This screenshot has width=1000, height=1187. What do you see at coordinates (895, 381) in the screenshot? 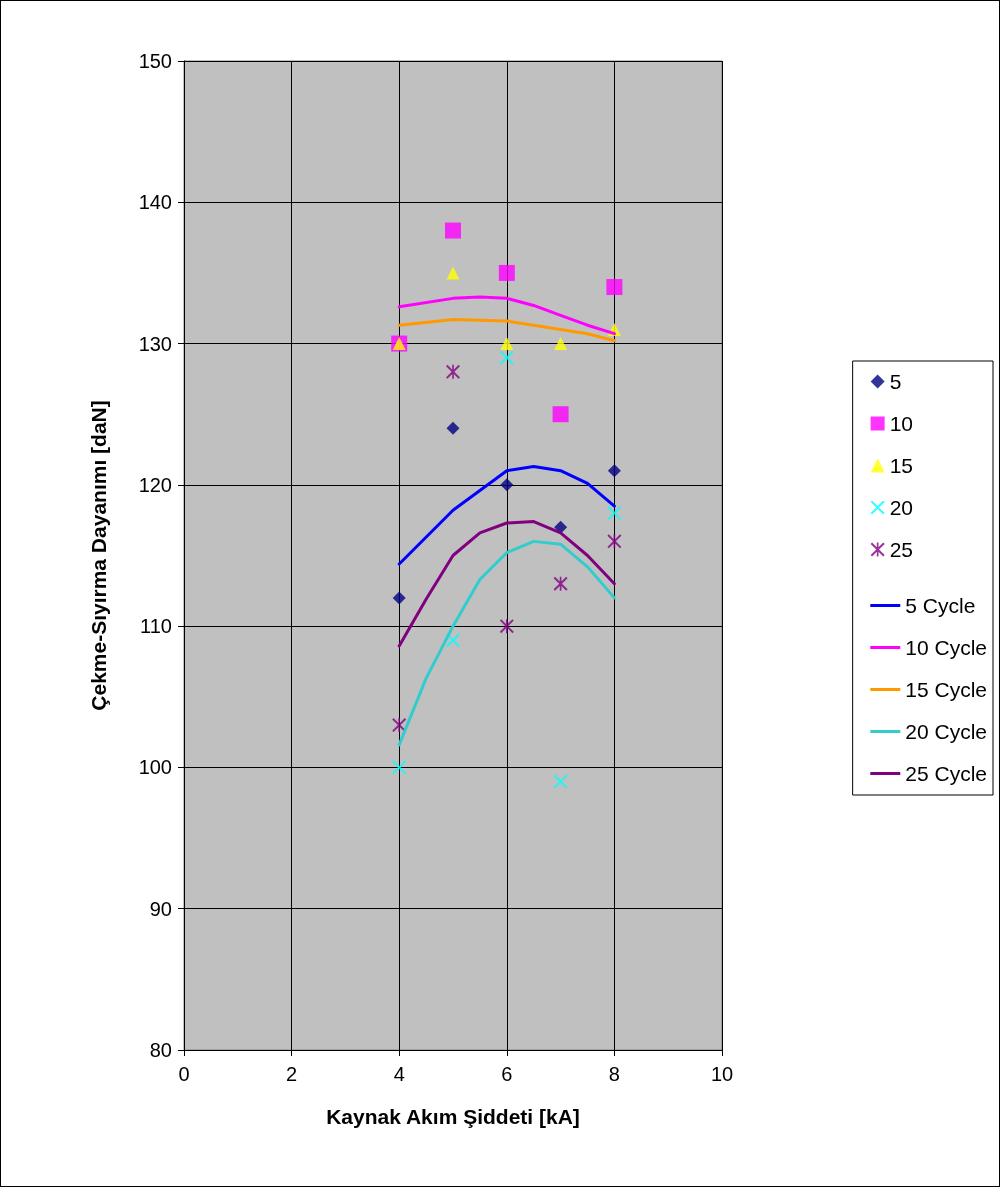
I see `legend-label: 5` at bounding box center [895, 381].